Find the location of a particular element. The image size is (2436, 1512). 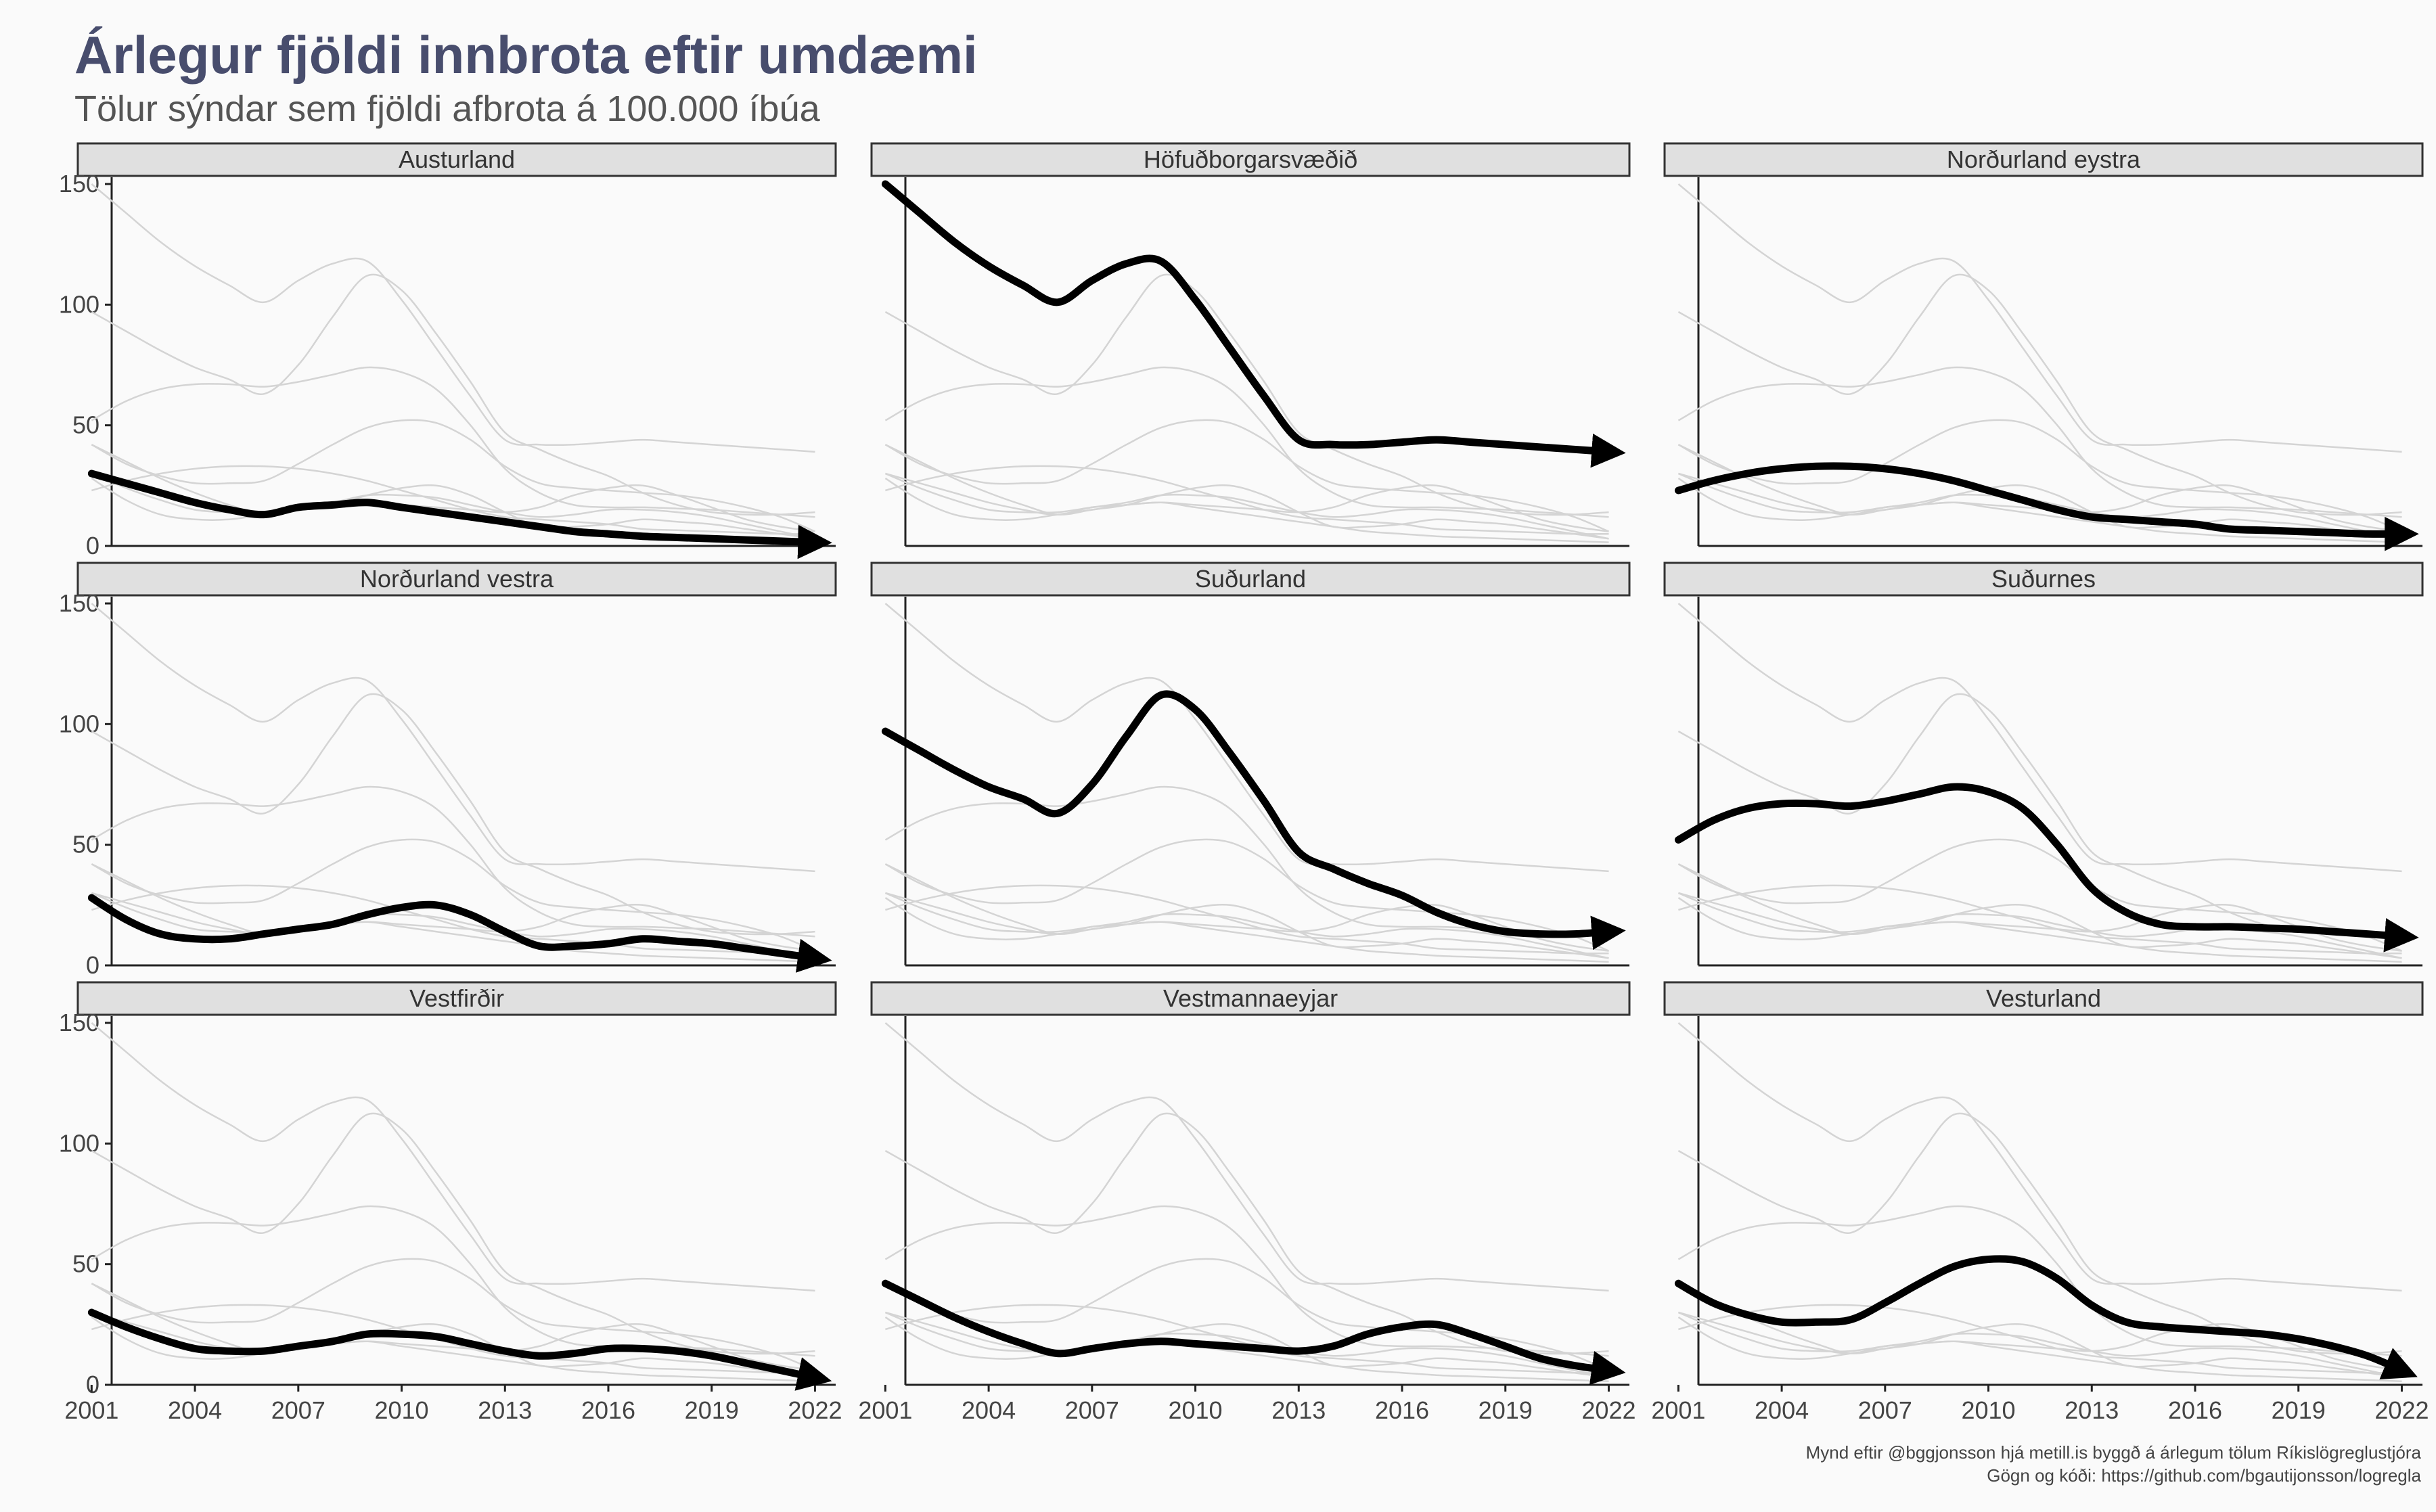

facet-label: Norðurland eystra is located at coordinates (2044, 159).